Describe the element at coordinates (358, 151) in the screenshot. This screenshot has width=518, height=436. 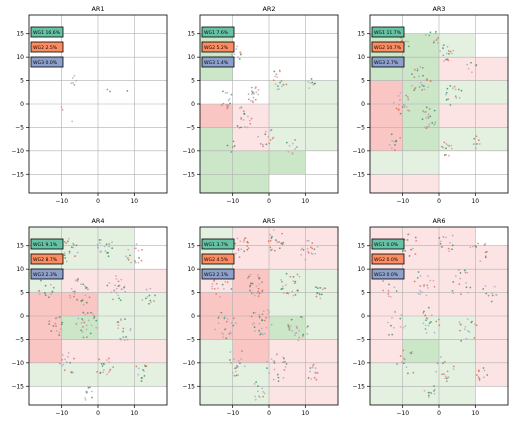
I see `y-tick-label: −10` at that location.